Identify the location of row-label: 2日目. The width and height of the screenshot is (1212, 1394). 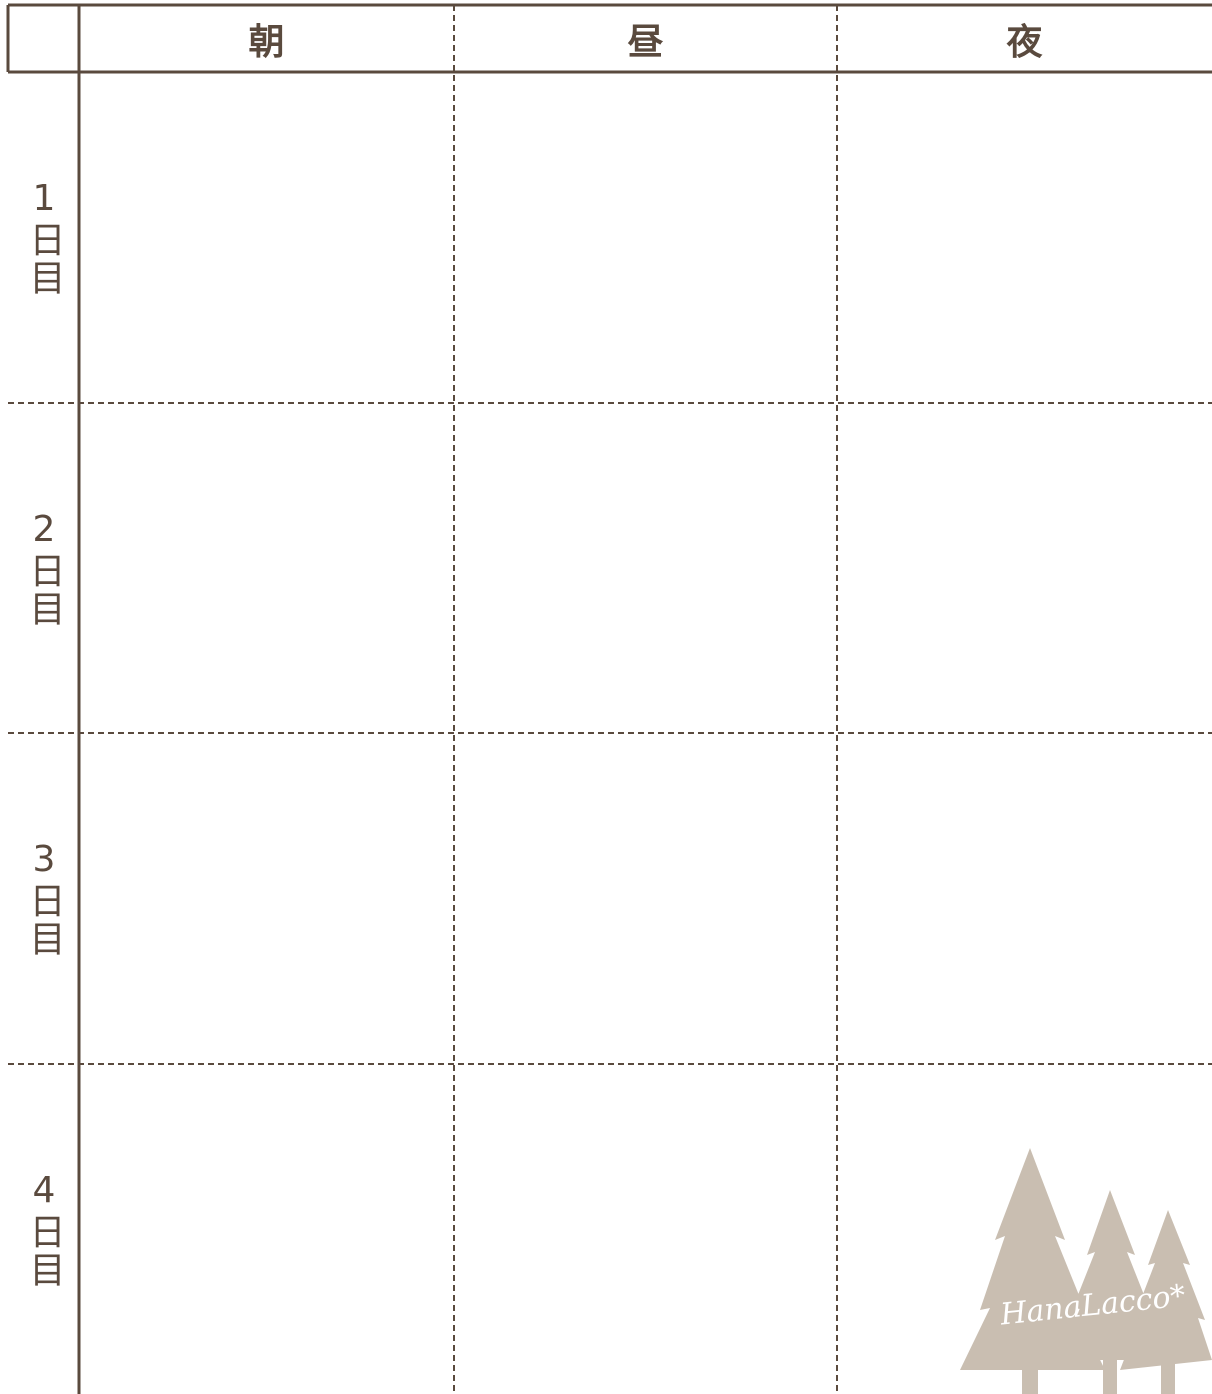
(44, 568).